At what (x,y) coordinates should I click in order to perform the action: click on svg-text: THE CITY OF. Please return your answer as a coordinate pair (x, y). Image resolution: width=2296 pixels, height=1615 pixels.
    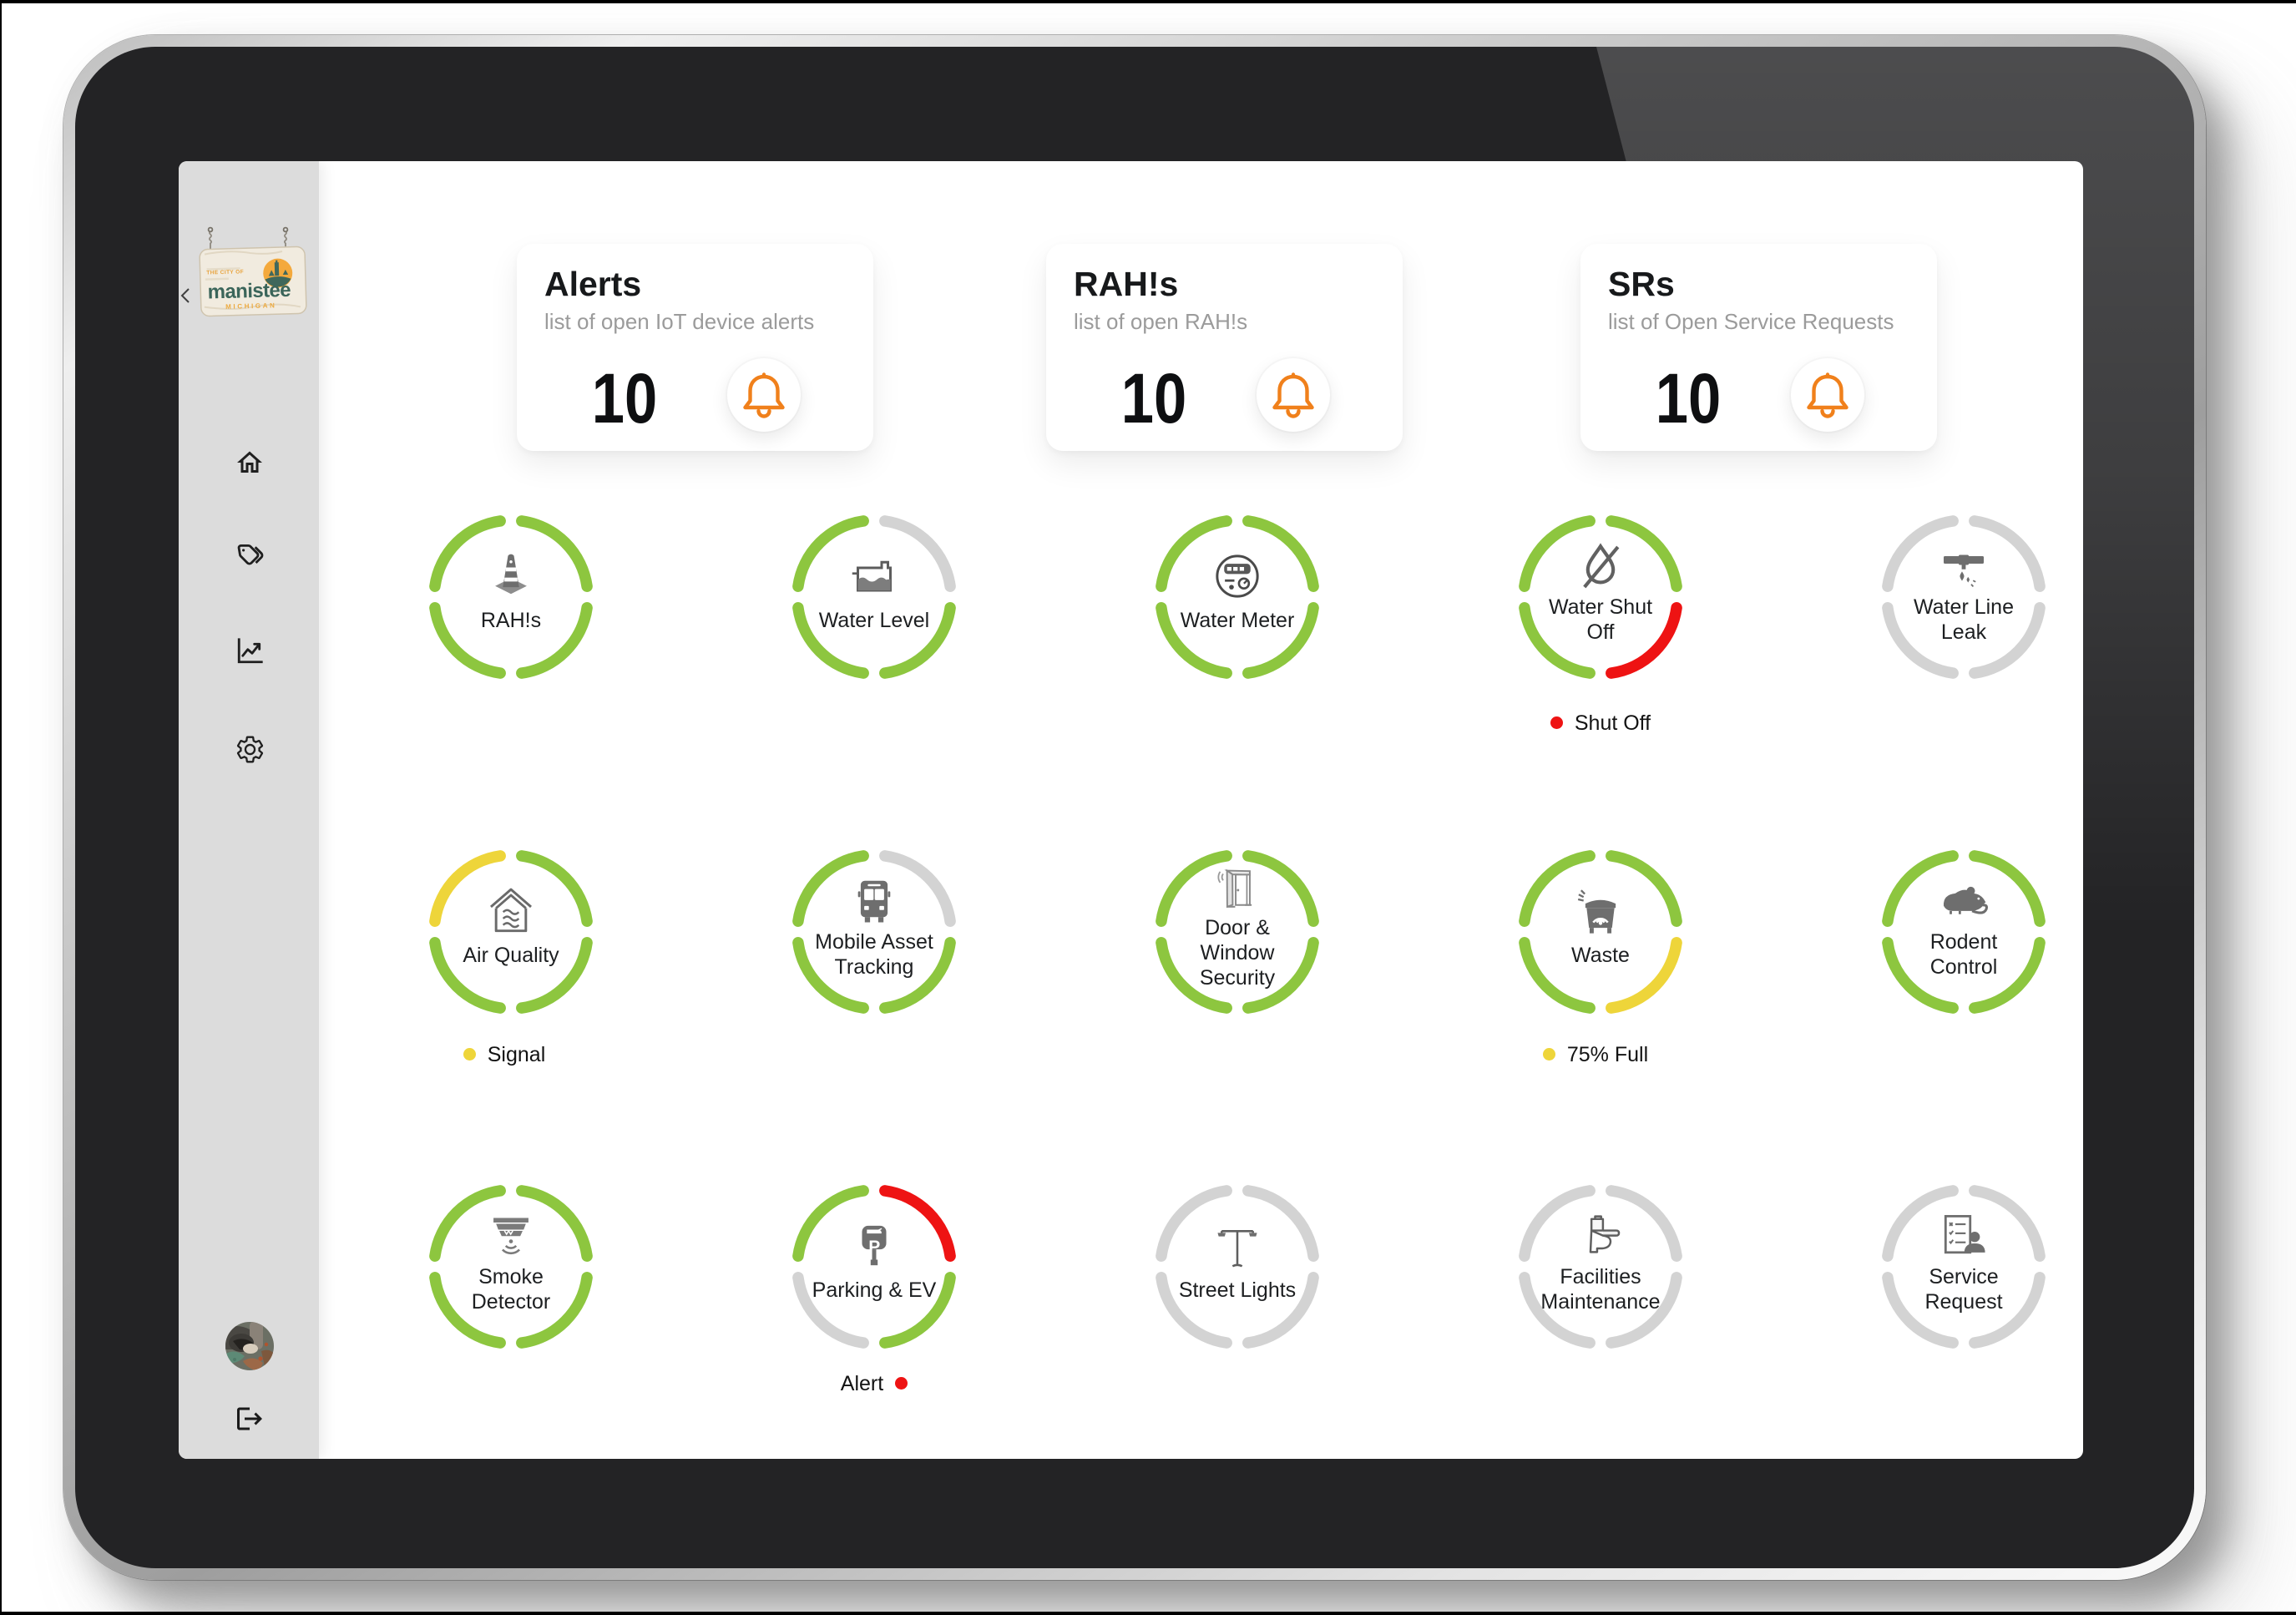
    Looking at the image, I should click on (225, 273).